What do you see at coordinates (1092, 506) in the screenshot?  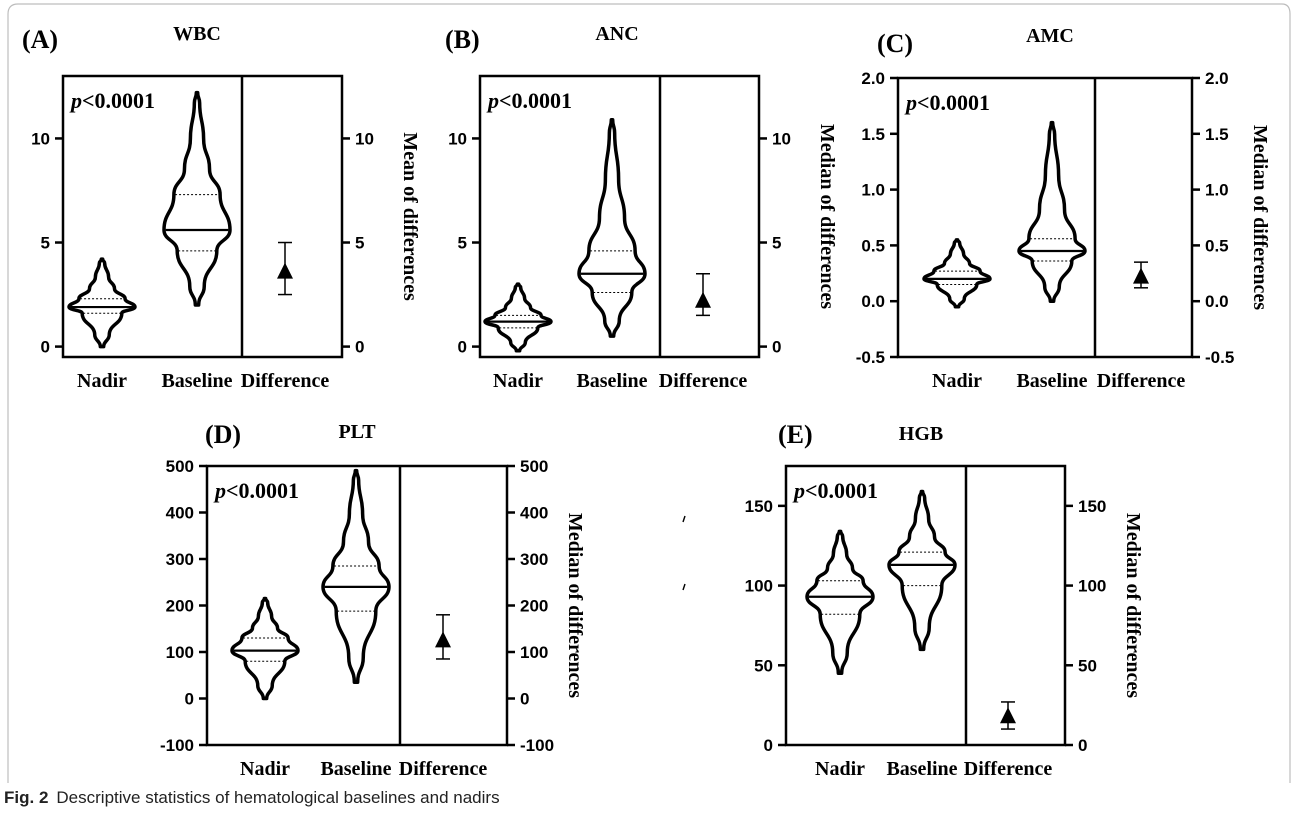 I see `right-tick-label: 150` at bounding box center [1092, 506].